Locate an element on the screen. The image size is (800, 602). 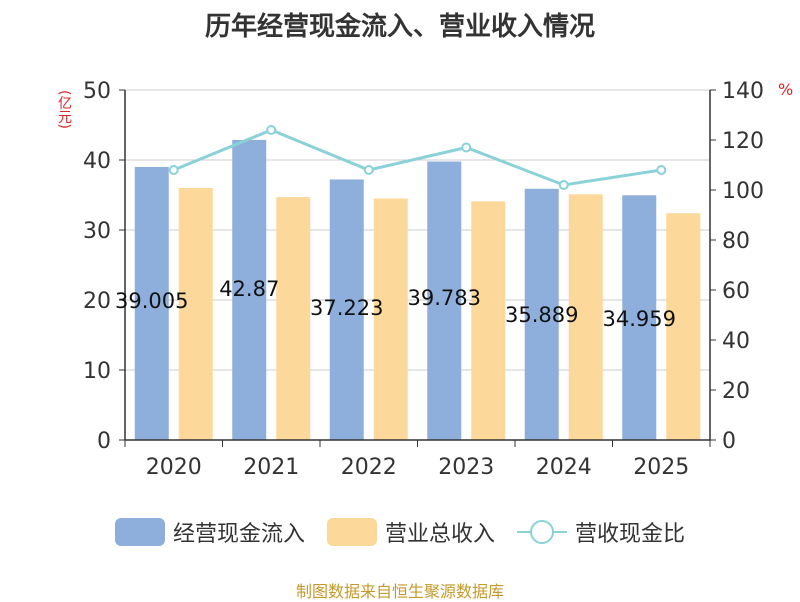
y-tick-label: 20 is located at coordinates (97, 301).